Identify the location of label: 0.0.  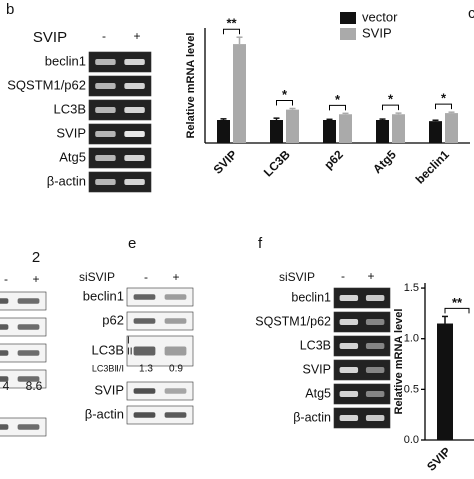
(411, 440).